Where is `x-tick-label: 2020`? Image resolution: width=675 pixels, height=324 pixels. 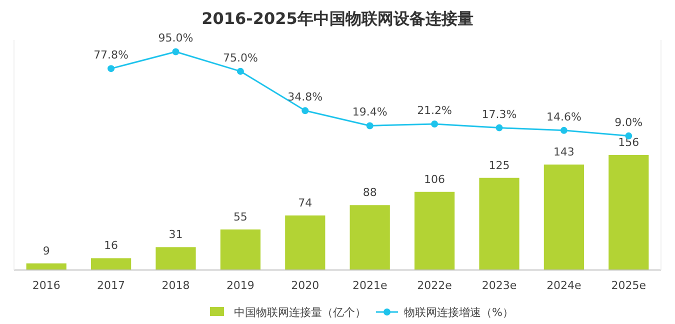 x-tick-label: 2020 is located at coordinates (305, 285).